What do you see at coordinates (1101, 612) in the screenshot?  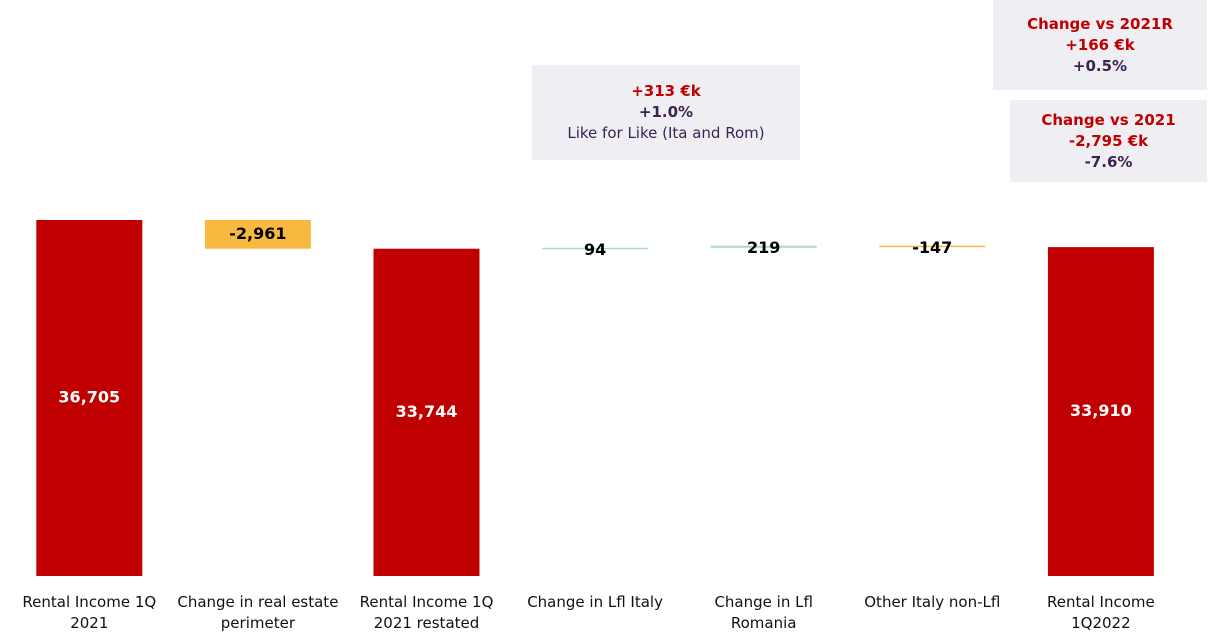 I see `x-tick-label: Rental Income 1Q2022` at bounding box center [1101, 612].